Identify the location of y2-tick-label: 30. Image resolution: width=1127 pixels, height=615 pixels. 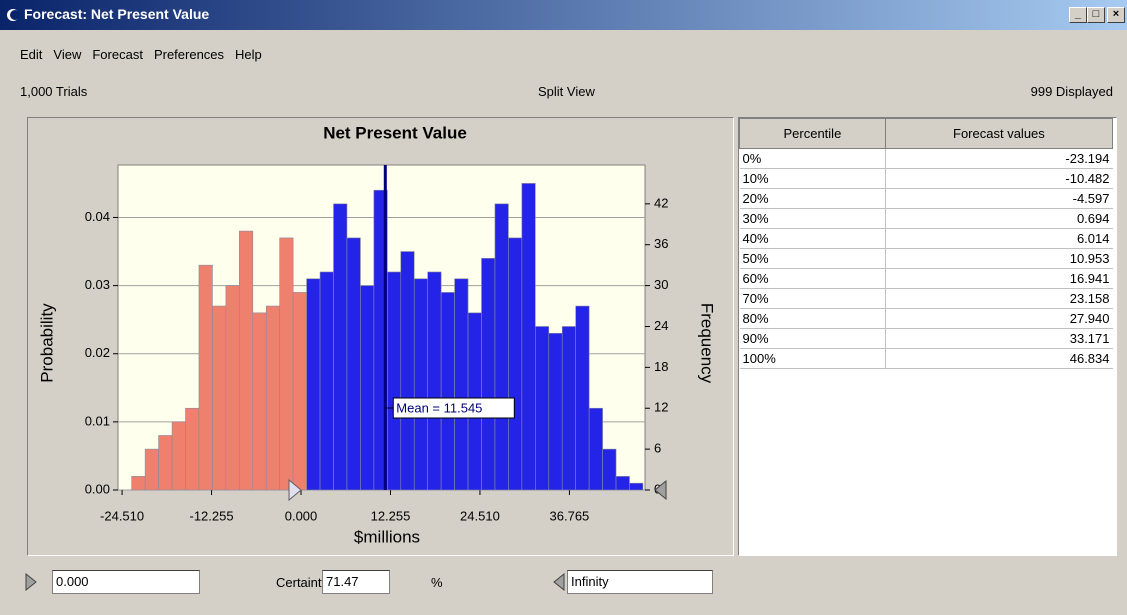
(661, 284).